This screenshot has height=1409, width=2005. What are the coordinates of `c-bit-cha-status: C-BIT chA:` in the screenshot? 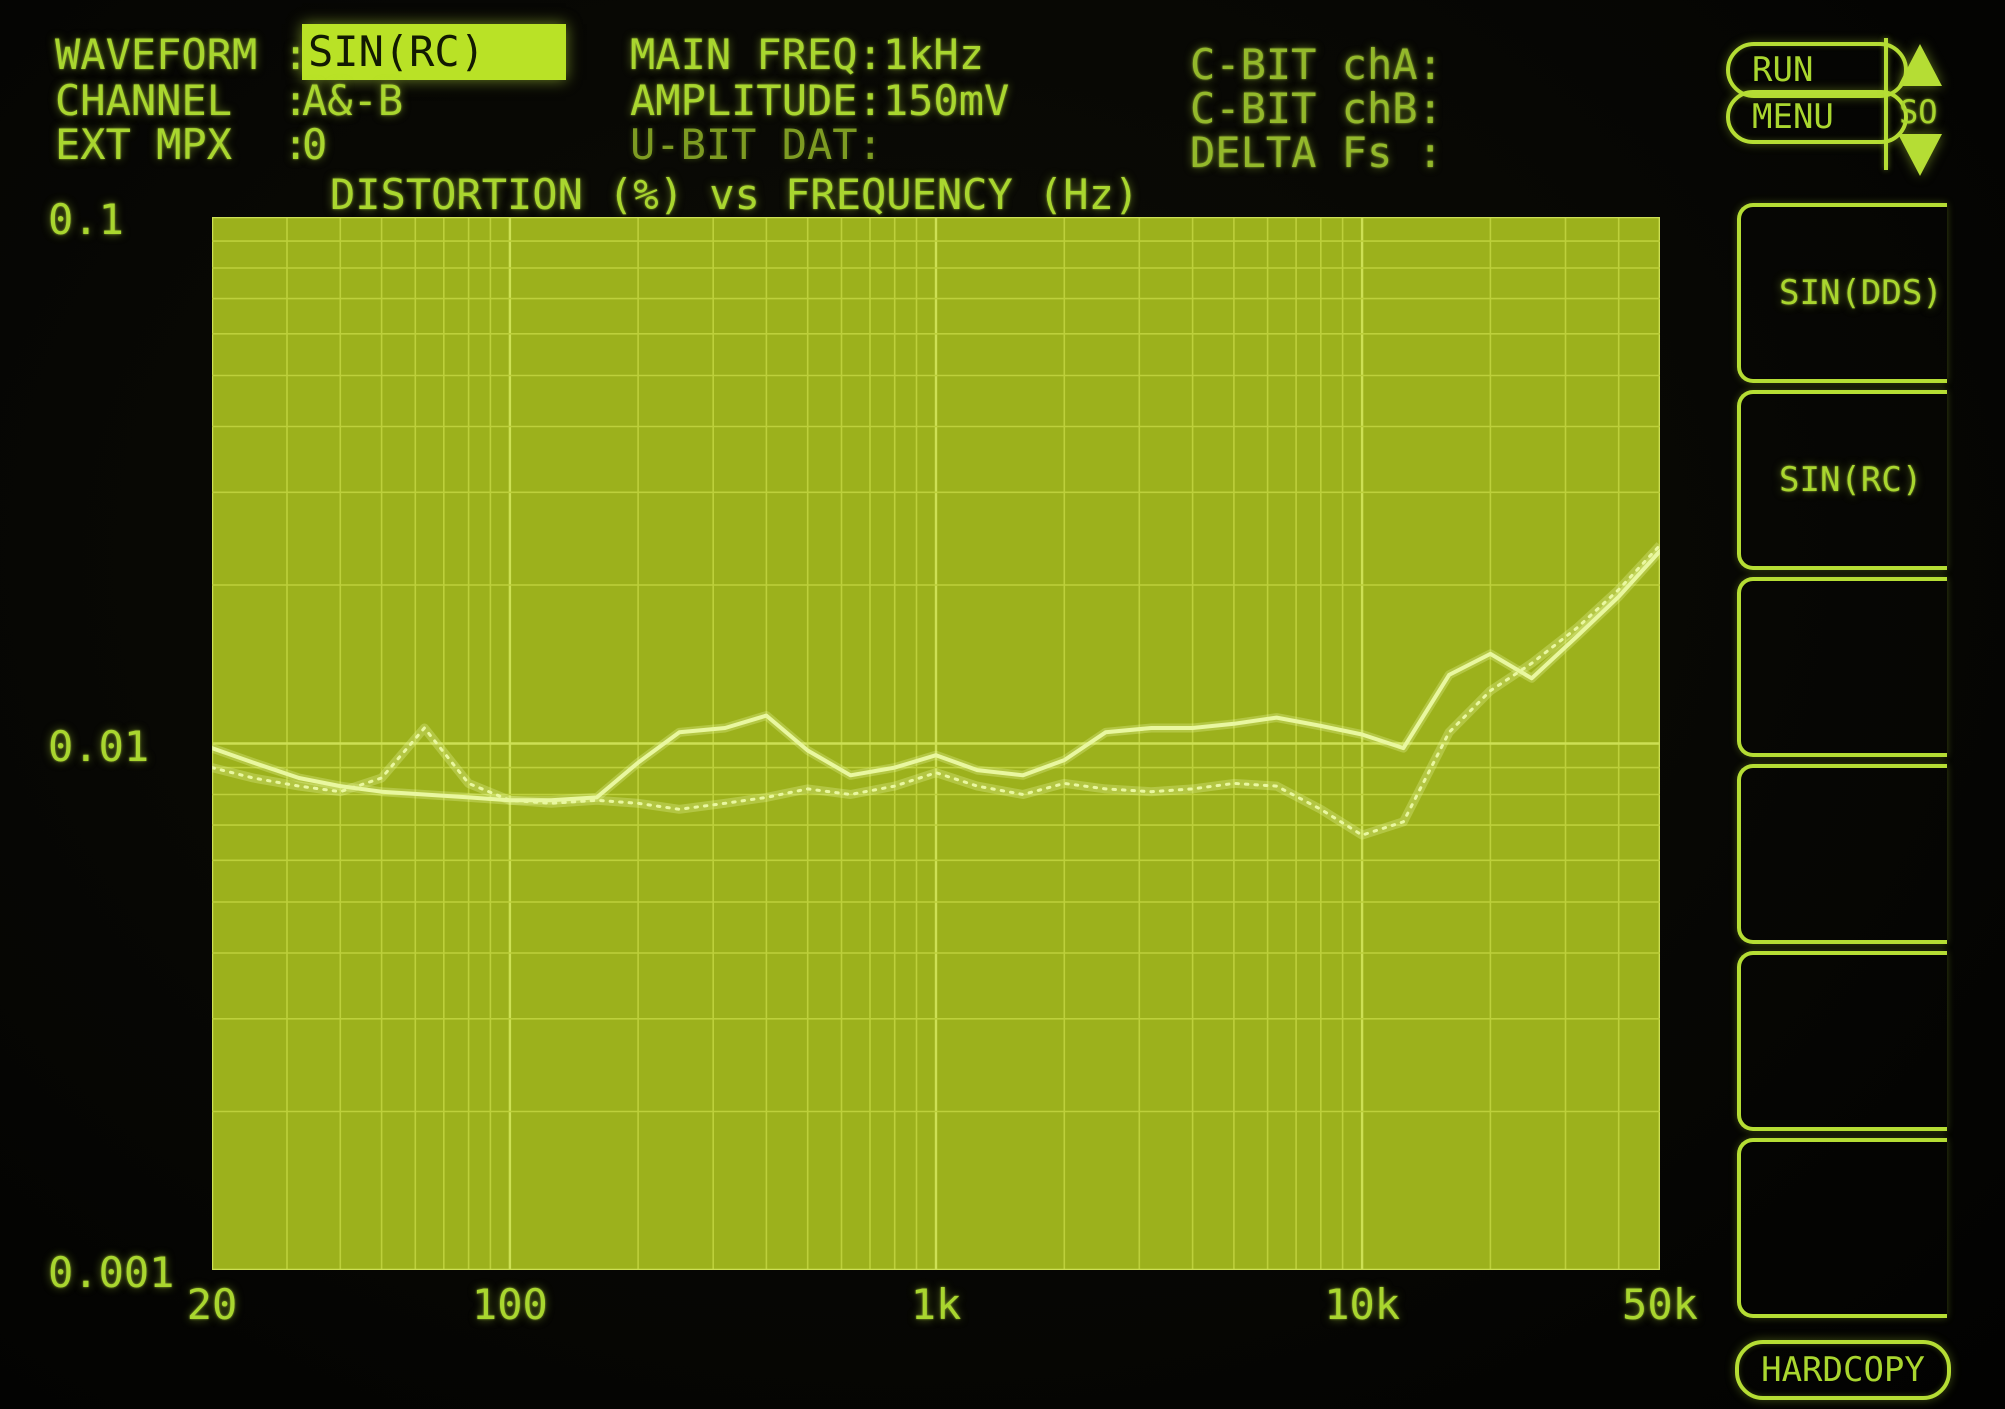 It's located at (1316, 64).